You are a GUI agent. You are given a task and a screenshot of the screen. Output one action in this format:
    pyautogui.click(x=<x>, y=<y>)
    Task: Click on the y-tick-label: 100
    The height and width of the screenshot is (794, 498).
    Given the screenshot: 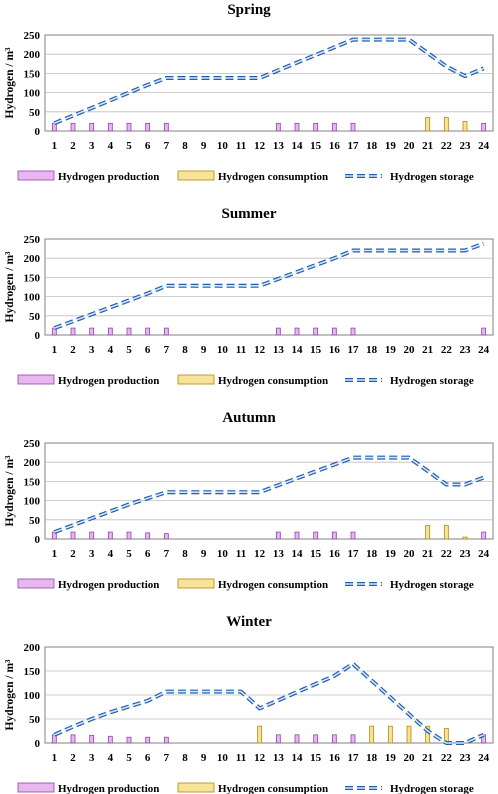 What is the action you would take?
    pyautogui.click(x=32, y=696)
    